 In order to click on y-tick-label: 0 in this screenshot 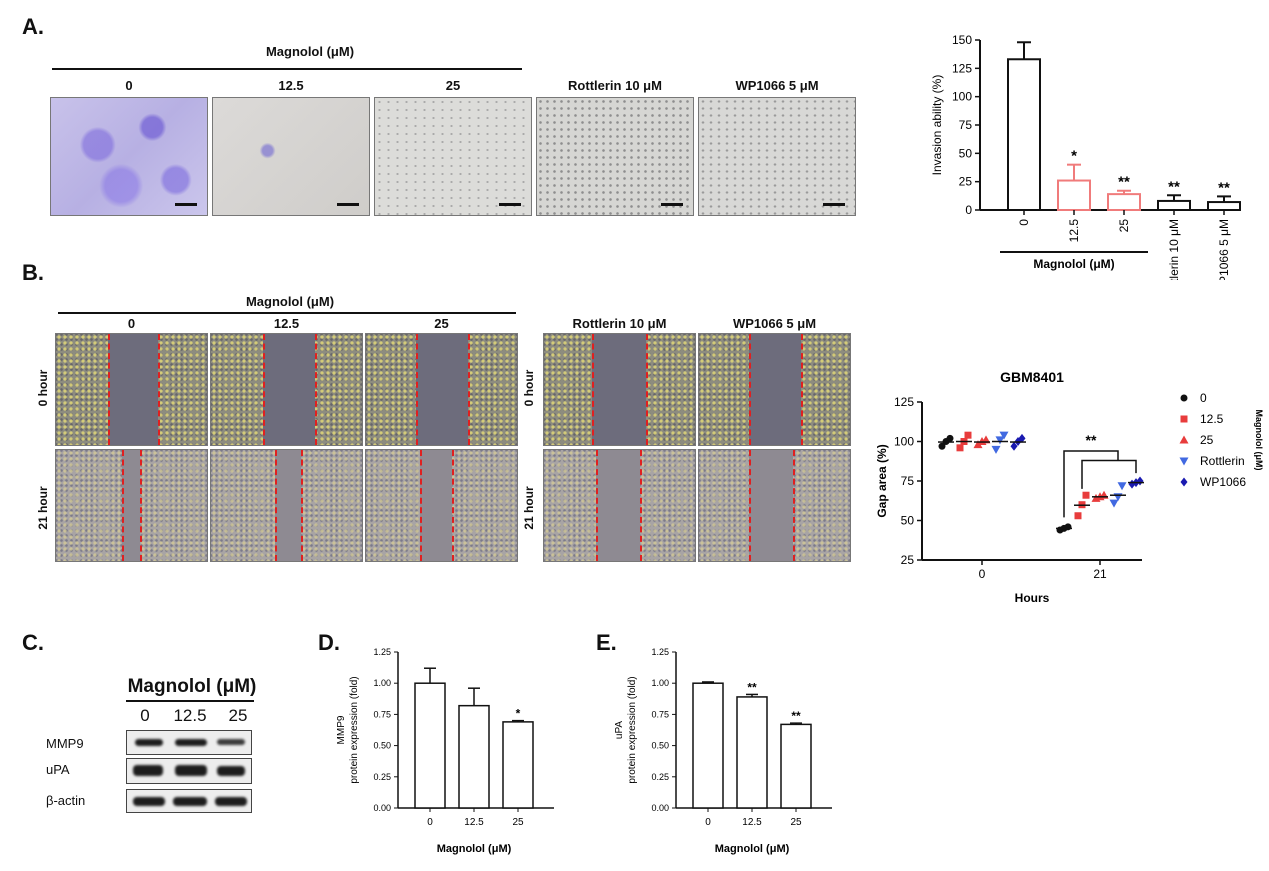, I will do `click(968, 210)`.